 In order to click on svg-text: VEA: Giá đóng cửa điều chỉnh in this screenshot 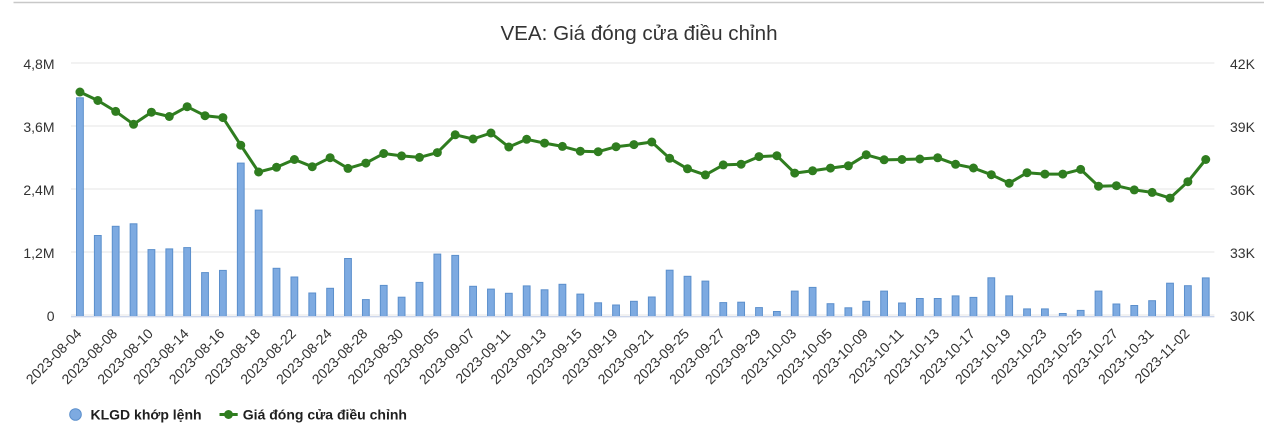, I will do `click(638, 33)`.